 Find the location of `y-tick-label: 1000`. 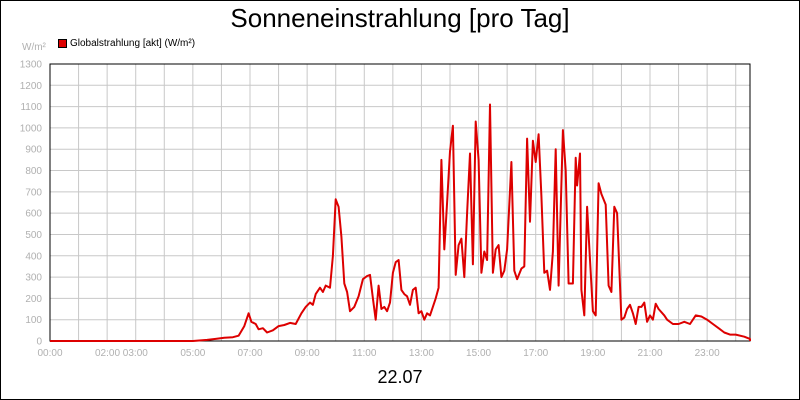

y-tick-label: 1000 is located at coordinates (31, 128).